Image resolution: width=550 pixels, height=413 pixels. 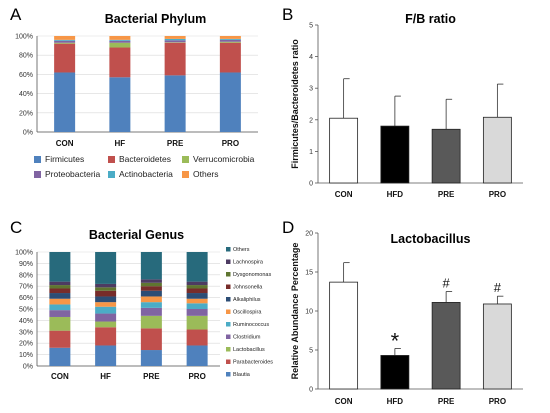 What do you see at coordinates (251, 325) in the screenshot?
I see `legend-label: Ruminococcus` at bounding box center [251, 325].